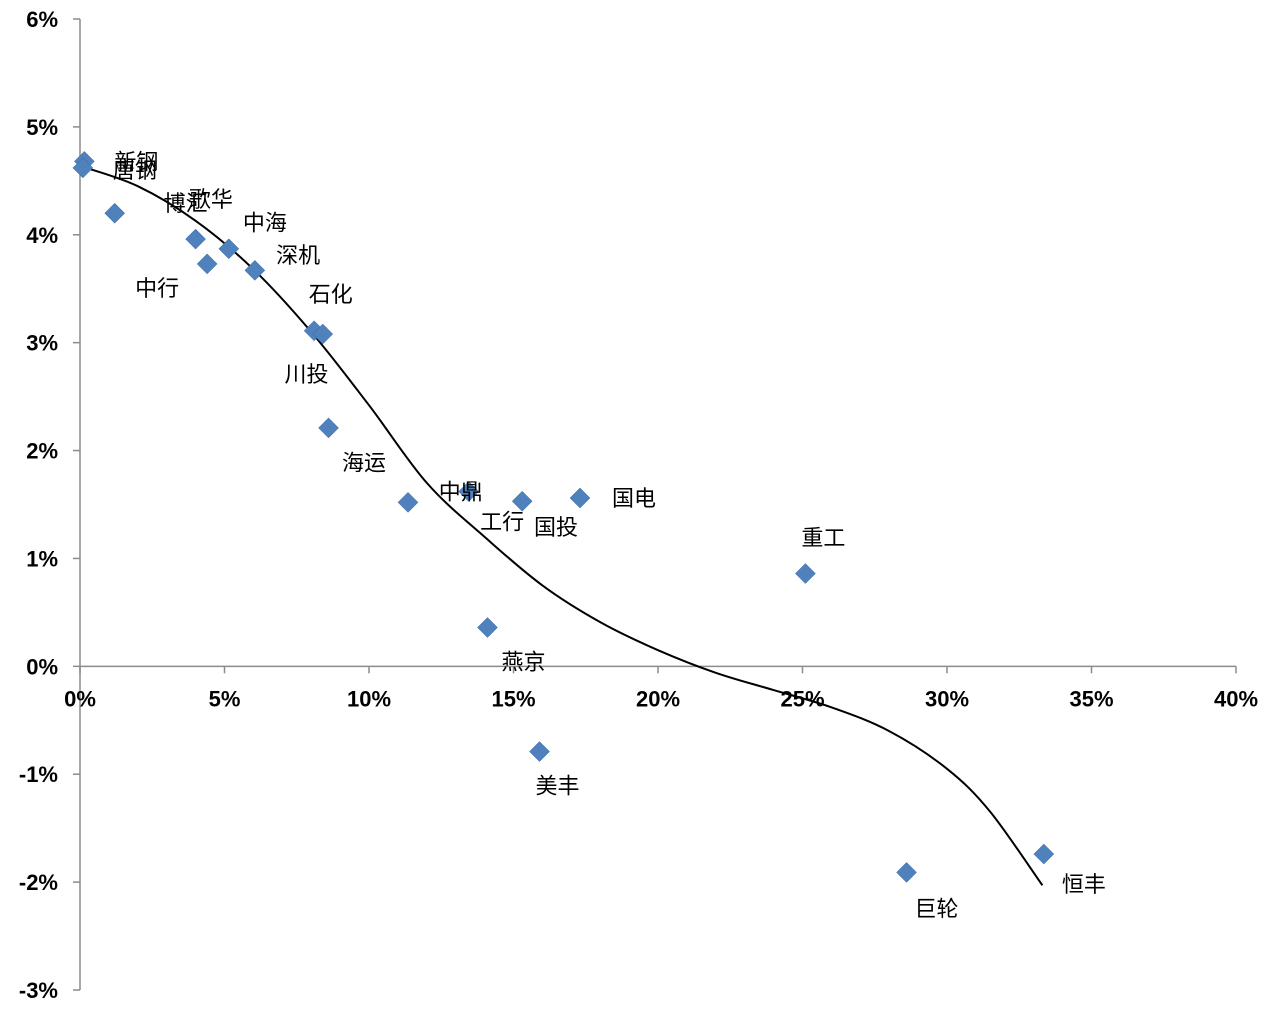  What do you see at coordinates (42, 127) in the screenshot?
I see `y-tick-label: 5%` at bounding box center [42, 127].